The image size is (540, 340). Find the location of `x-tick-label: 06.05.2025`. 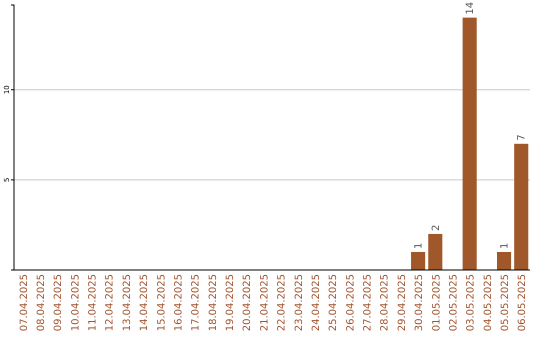

x-tick-label: 06.05.2025 is located at coordinates (522, 303).